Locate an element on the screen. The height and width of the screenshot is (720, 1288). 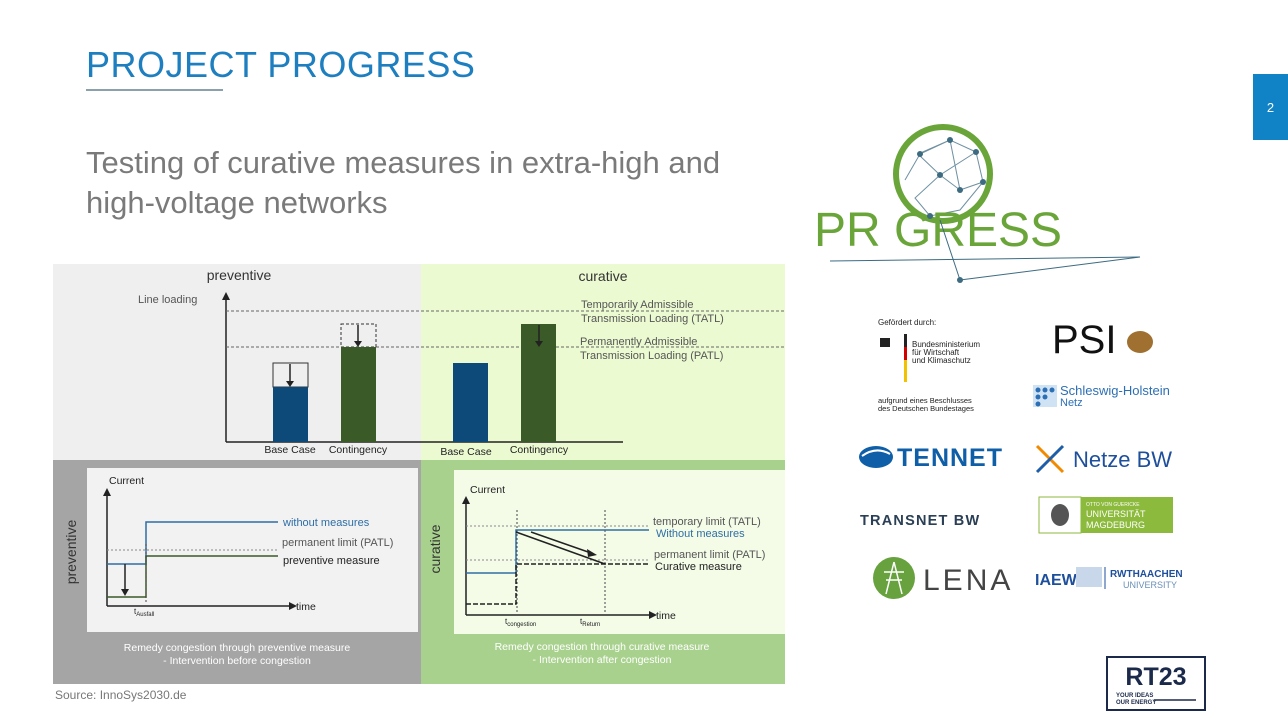
tatl-label-1: Temporarily Admissible is located at coordinates (637, 305).